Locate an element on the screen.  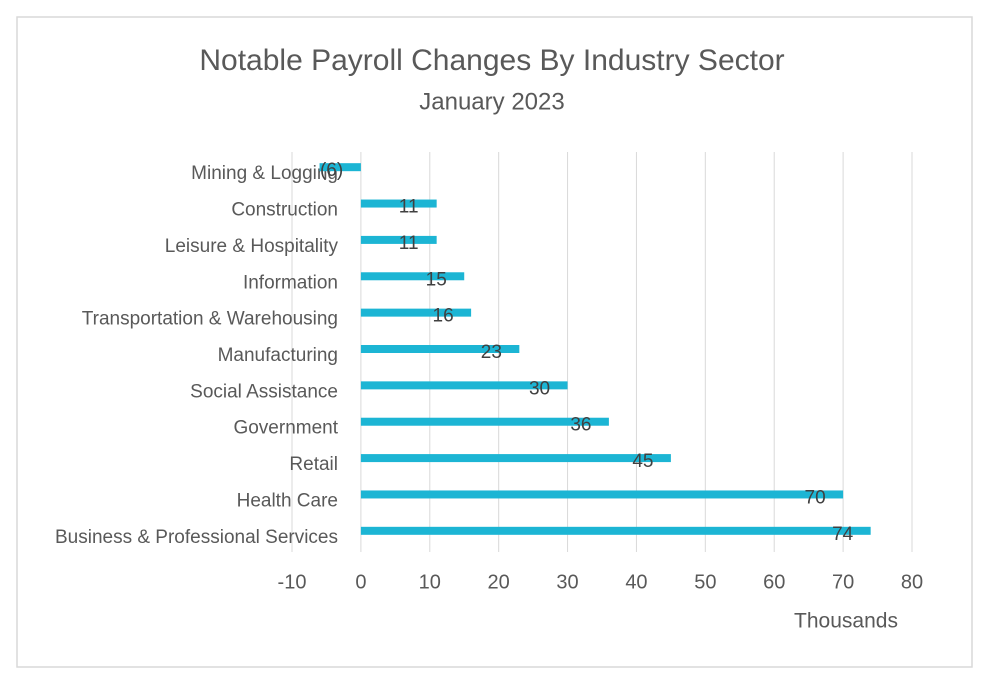
y-tick-label: Manufacturing is located at coordinates (278, 355).